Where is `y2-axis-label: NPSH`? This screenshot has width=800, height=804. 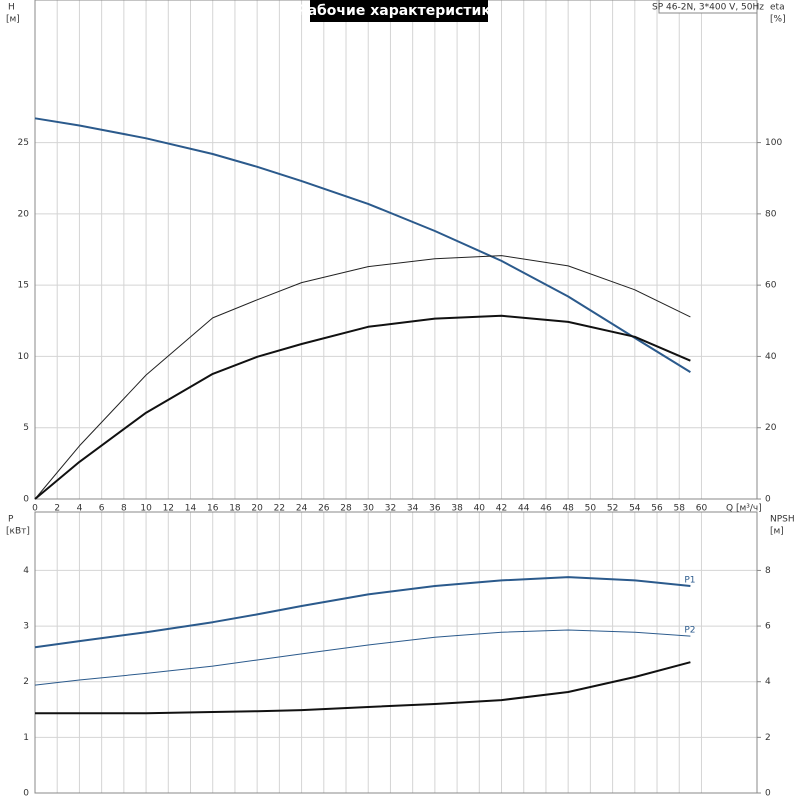 y2-axis-label: NPSH is located at coordinates (782, 520).